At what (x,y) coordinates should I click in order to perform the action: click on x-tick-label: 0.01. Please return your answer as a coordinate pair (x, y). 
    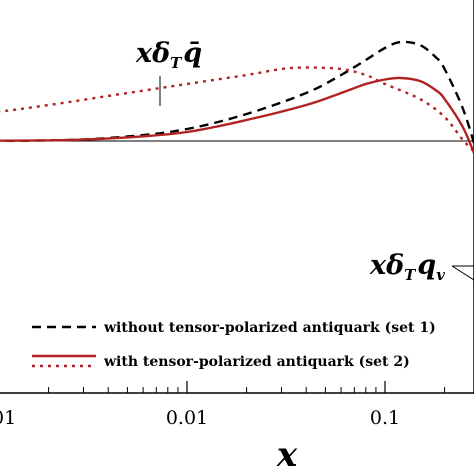
    Looking at the image, I should click on (187, 418).